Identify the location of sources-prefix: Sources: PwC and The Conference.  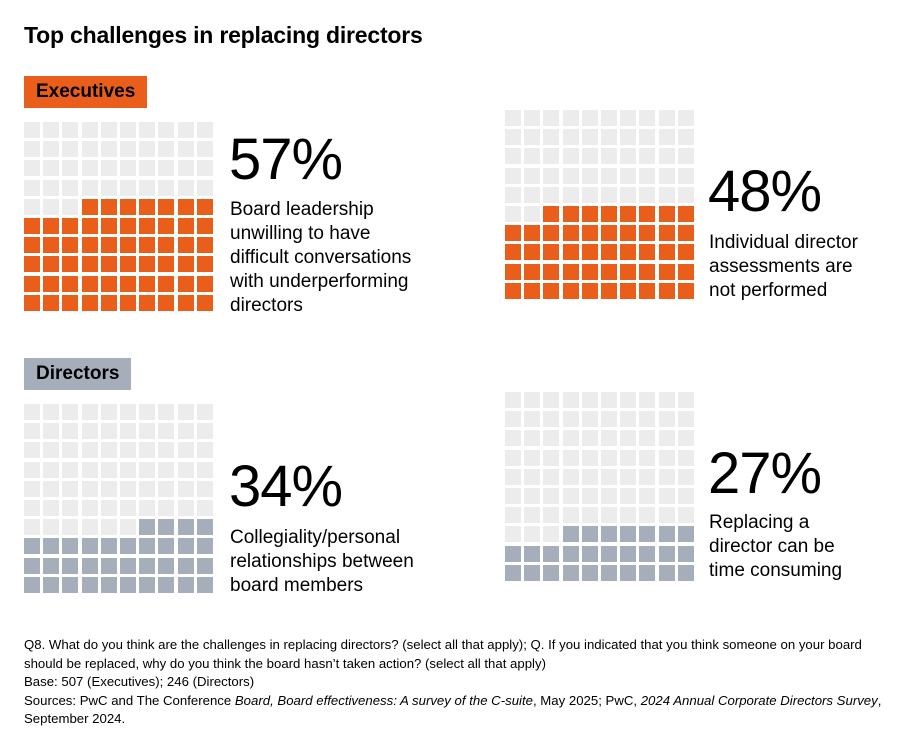
(129, 700).